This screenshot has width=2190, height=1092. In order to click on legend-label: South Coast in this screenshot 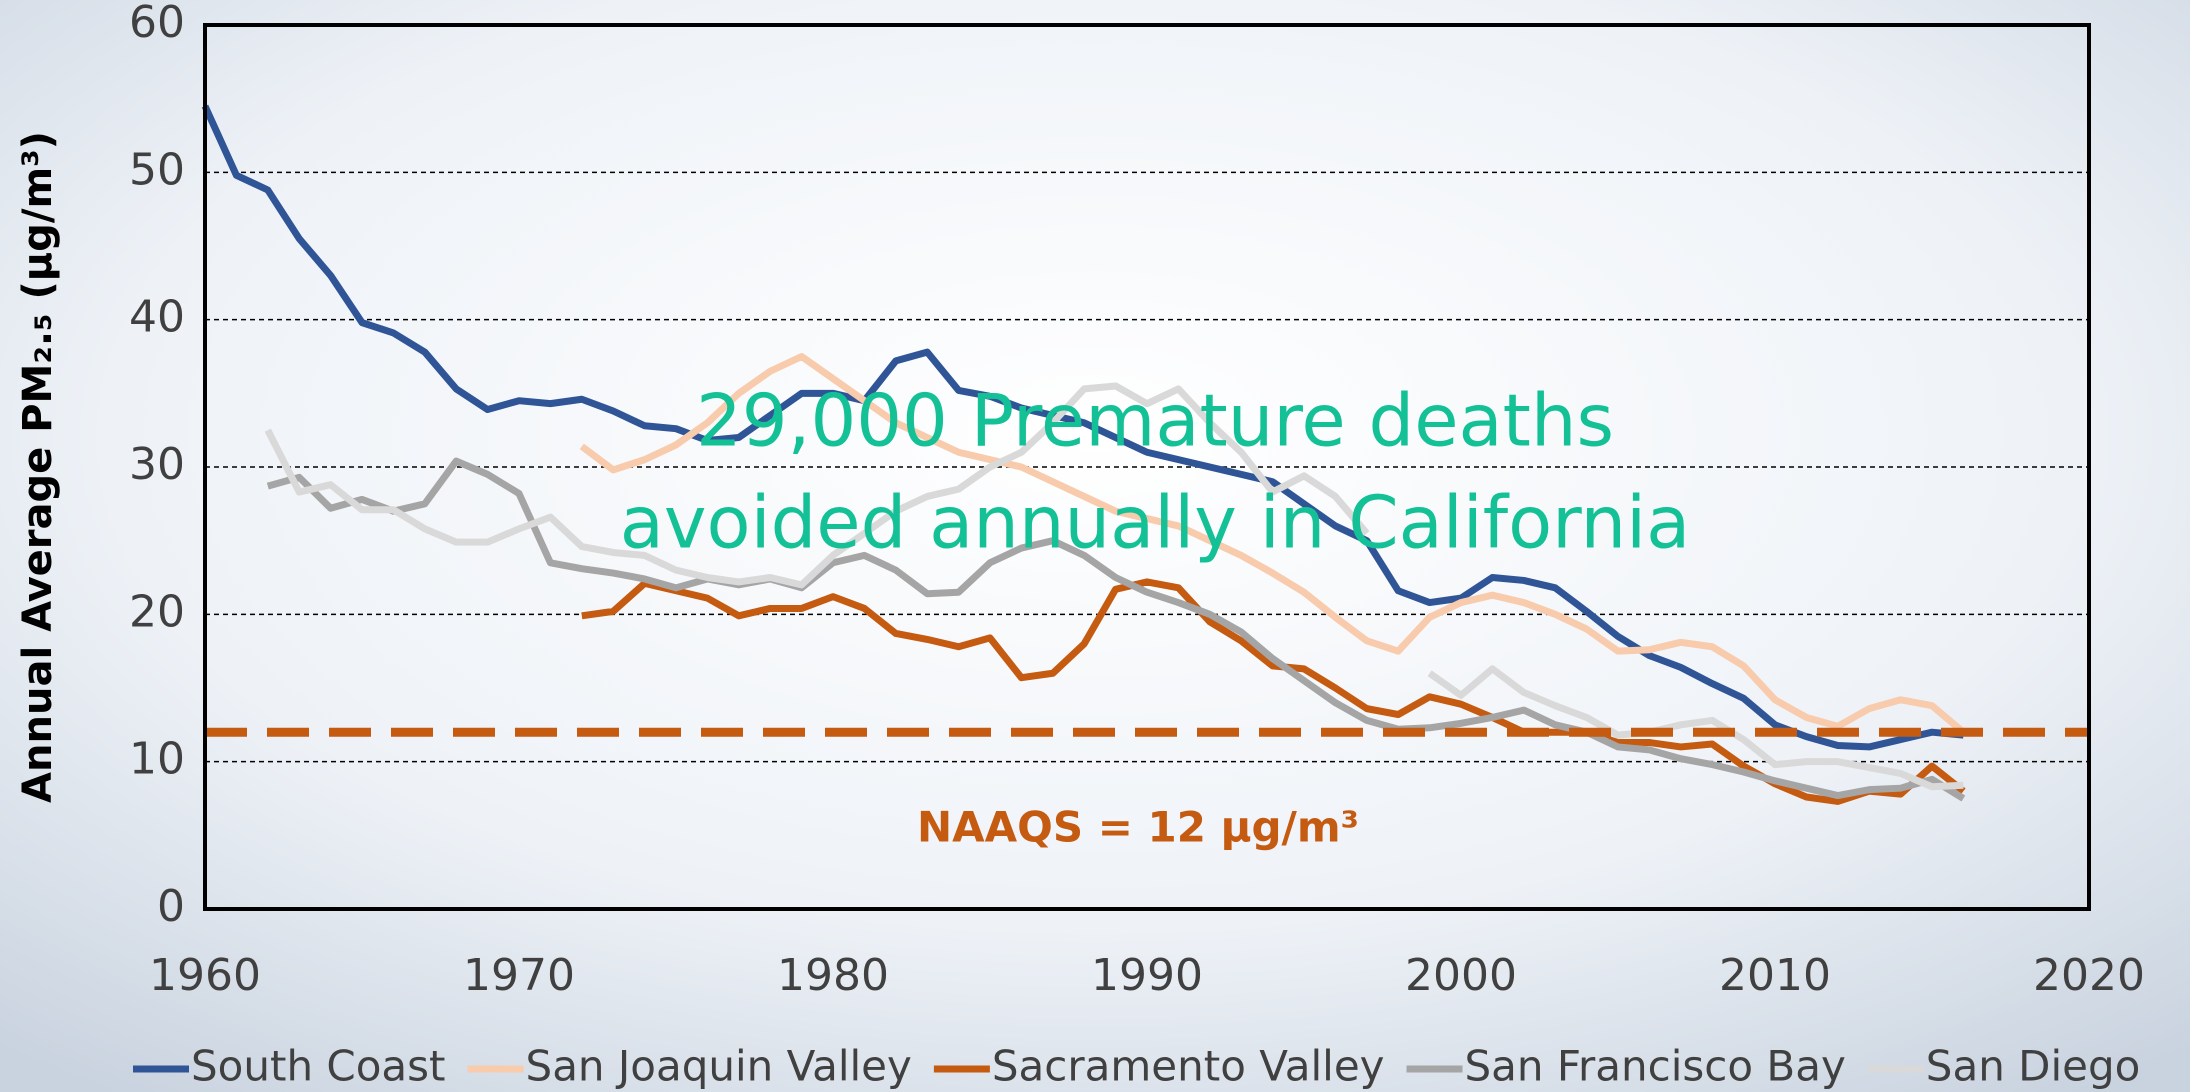, I will do `click(318, 1066)`.